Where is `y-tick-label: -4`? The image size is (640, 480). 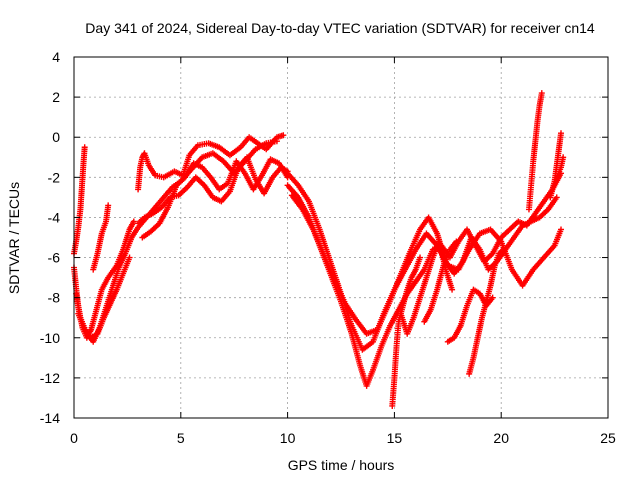
y-tick-label: -4 is located at coordinates (54, 217).